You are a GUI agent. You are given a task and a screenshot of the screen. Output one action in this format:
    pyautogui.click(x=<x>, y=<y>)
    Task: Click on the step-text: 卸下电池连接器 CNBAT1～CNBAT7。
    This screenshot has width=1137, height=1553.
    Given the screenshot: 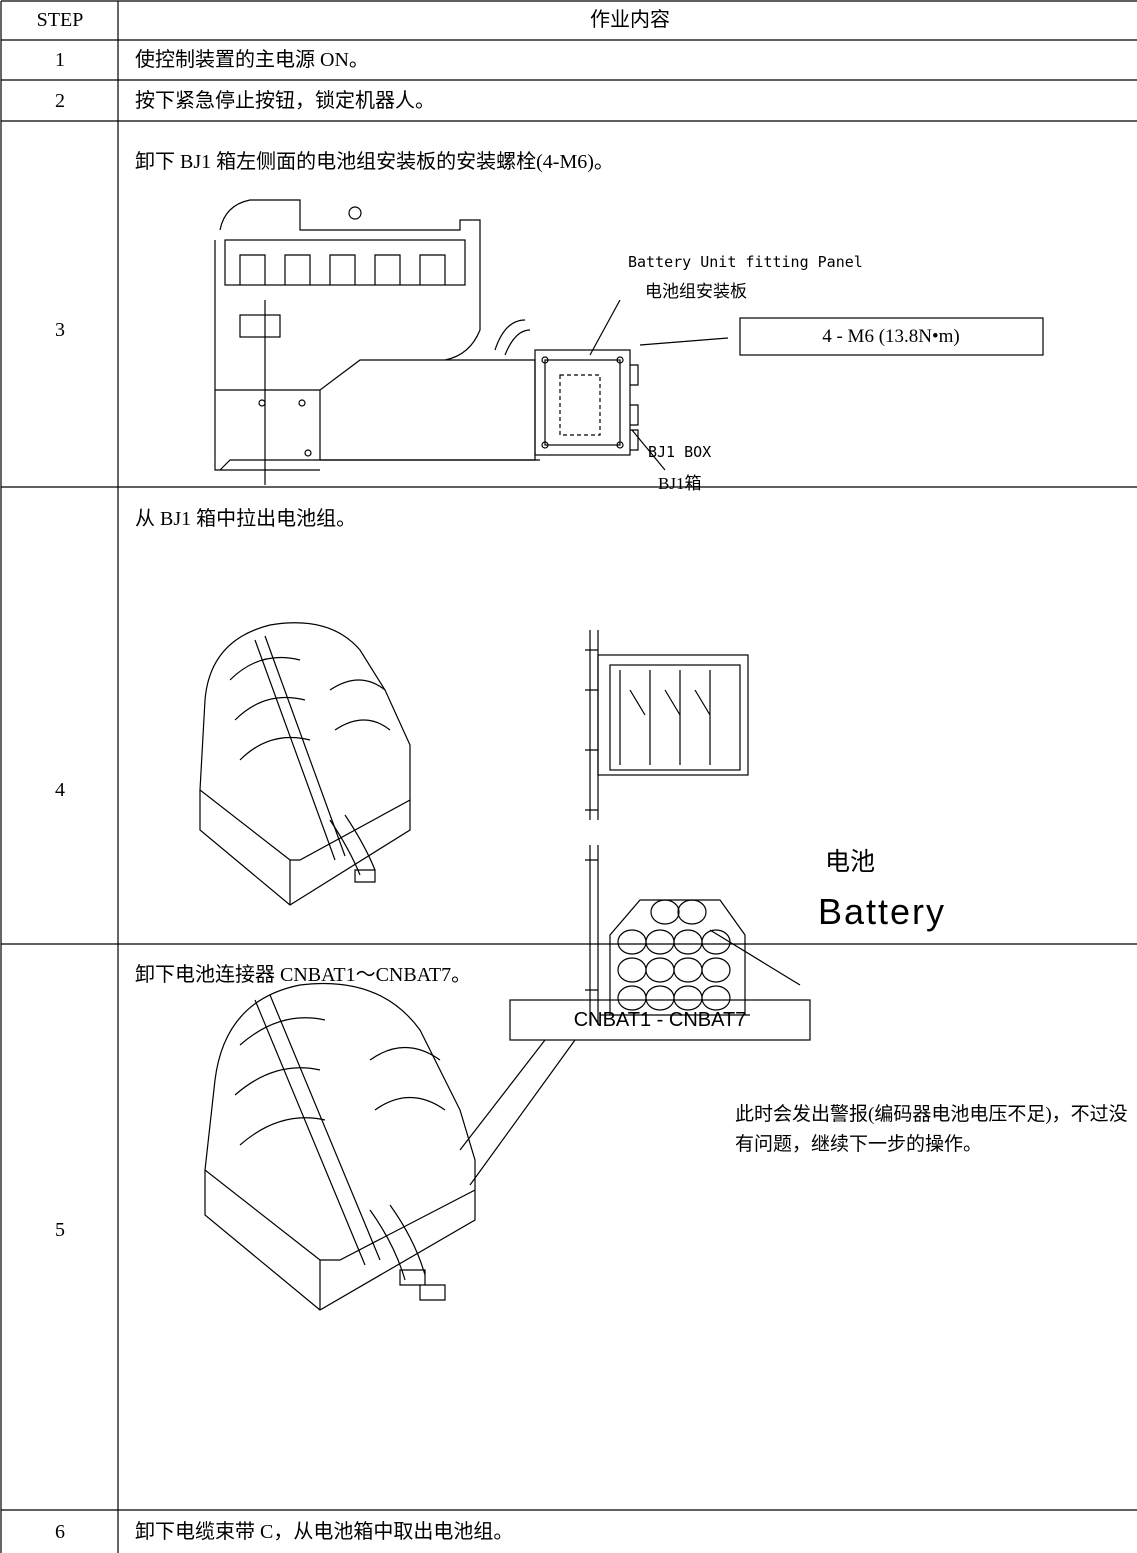 What is the action you would take?
    pyautogui.click(x=303, y=975)
    